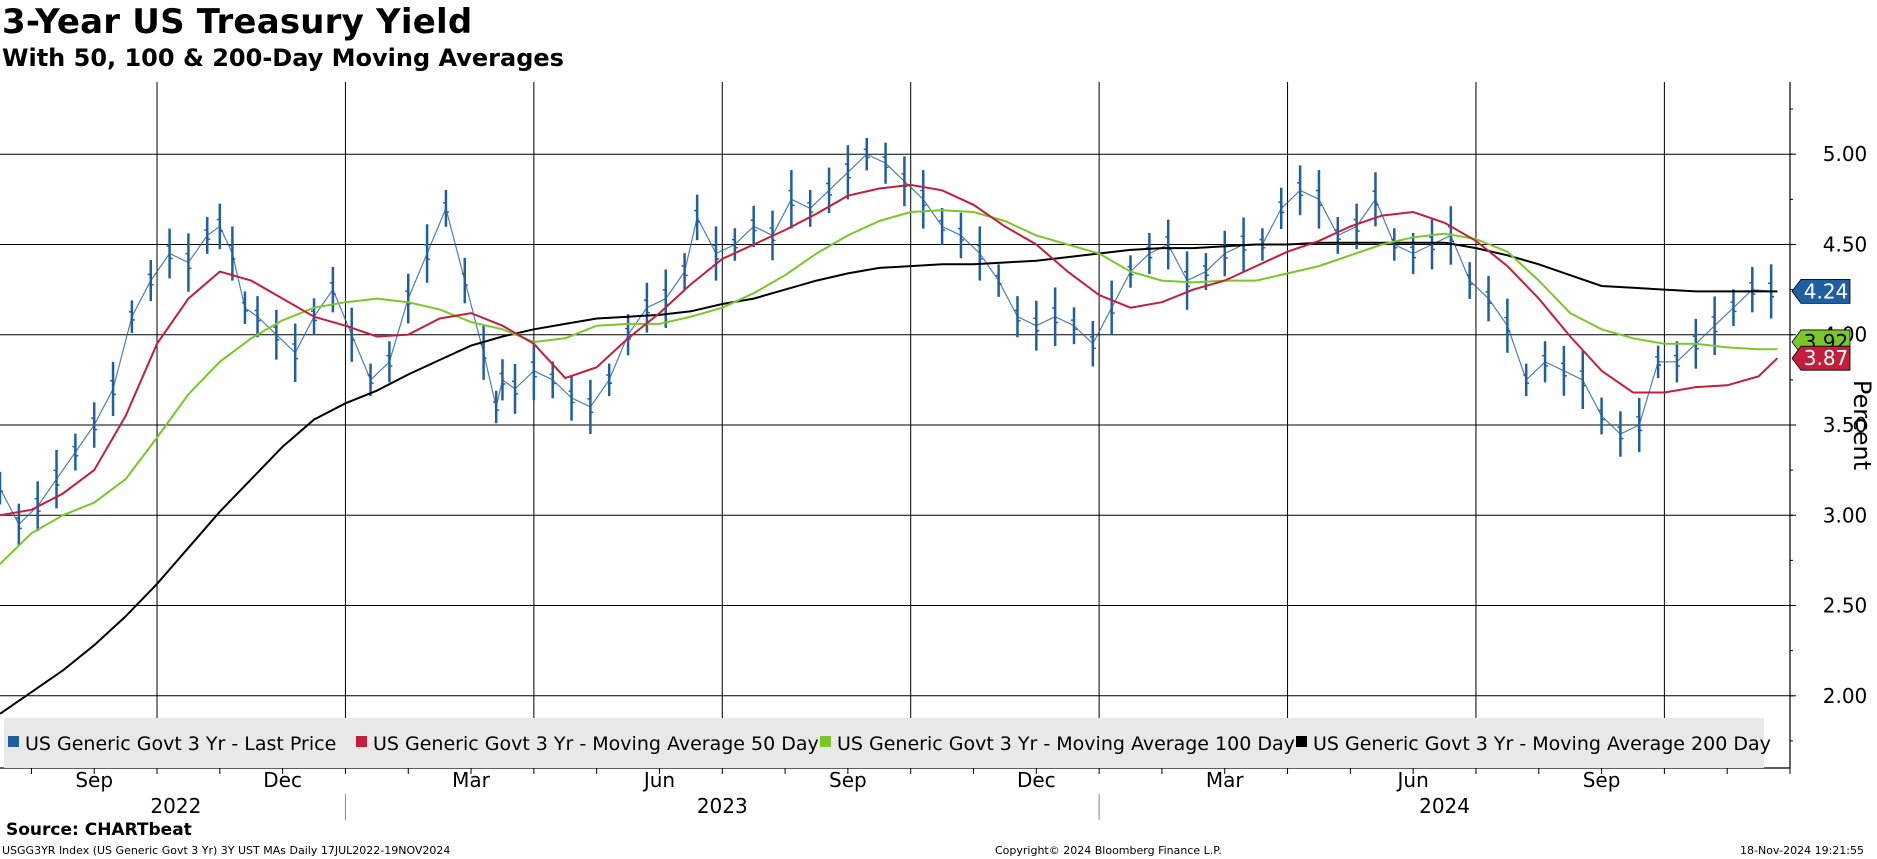 The width and height of the screenshot is (1877, 859). Describe the element at coordinates (1826, 291) in the screenshot. I see `tag-last-price-text: 4.24` at that location.